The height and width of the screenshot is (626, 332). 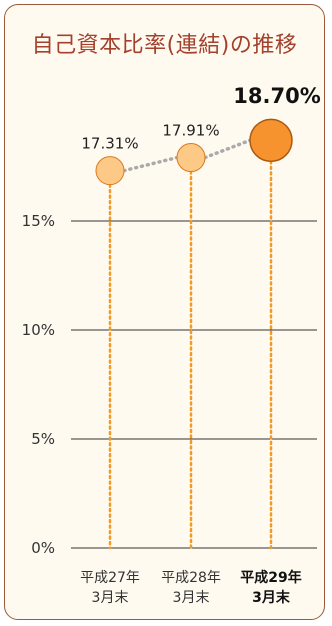 I want to click on data-label: 17.91%, so click(x=190, y=131).